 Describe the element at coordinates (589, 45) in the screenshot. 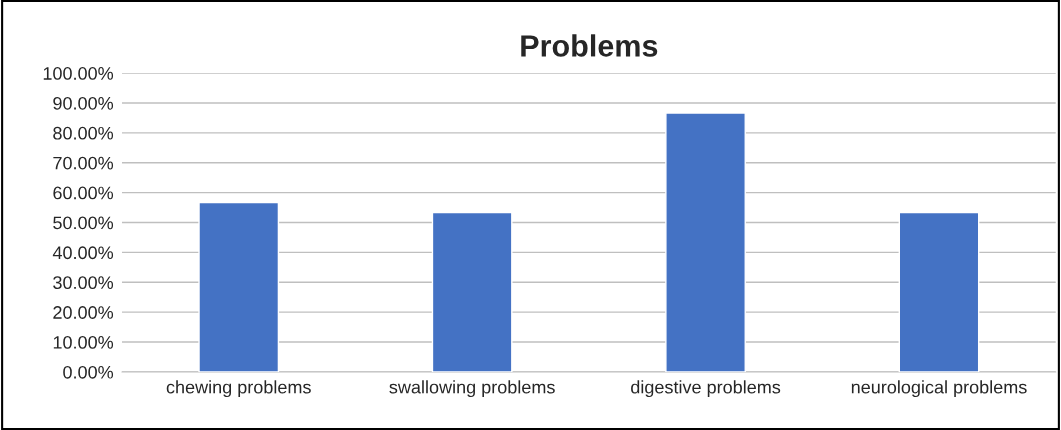

I see `chart-title: Problems` at that location.